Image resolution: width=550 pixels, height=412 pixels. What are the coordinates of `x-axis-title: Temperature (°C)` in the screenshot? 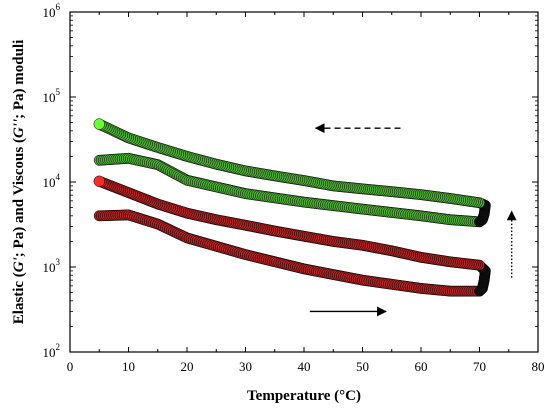 It's located at (304, 396).